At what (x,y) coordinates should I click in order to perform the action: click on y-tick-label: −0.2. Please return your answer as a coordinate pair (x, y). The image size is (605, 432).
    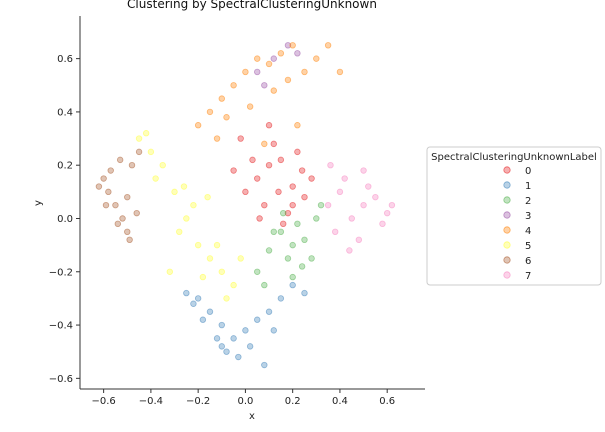
    Looking at the image, I should click on (61, 272).